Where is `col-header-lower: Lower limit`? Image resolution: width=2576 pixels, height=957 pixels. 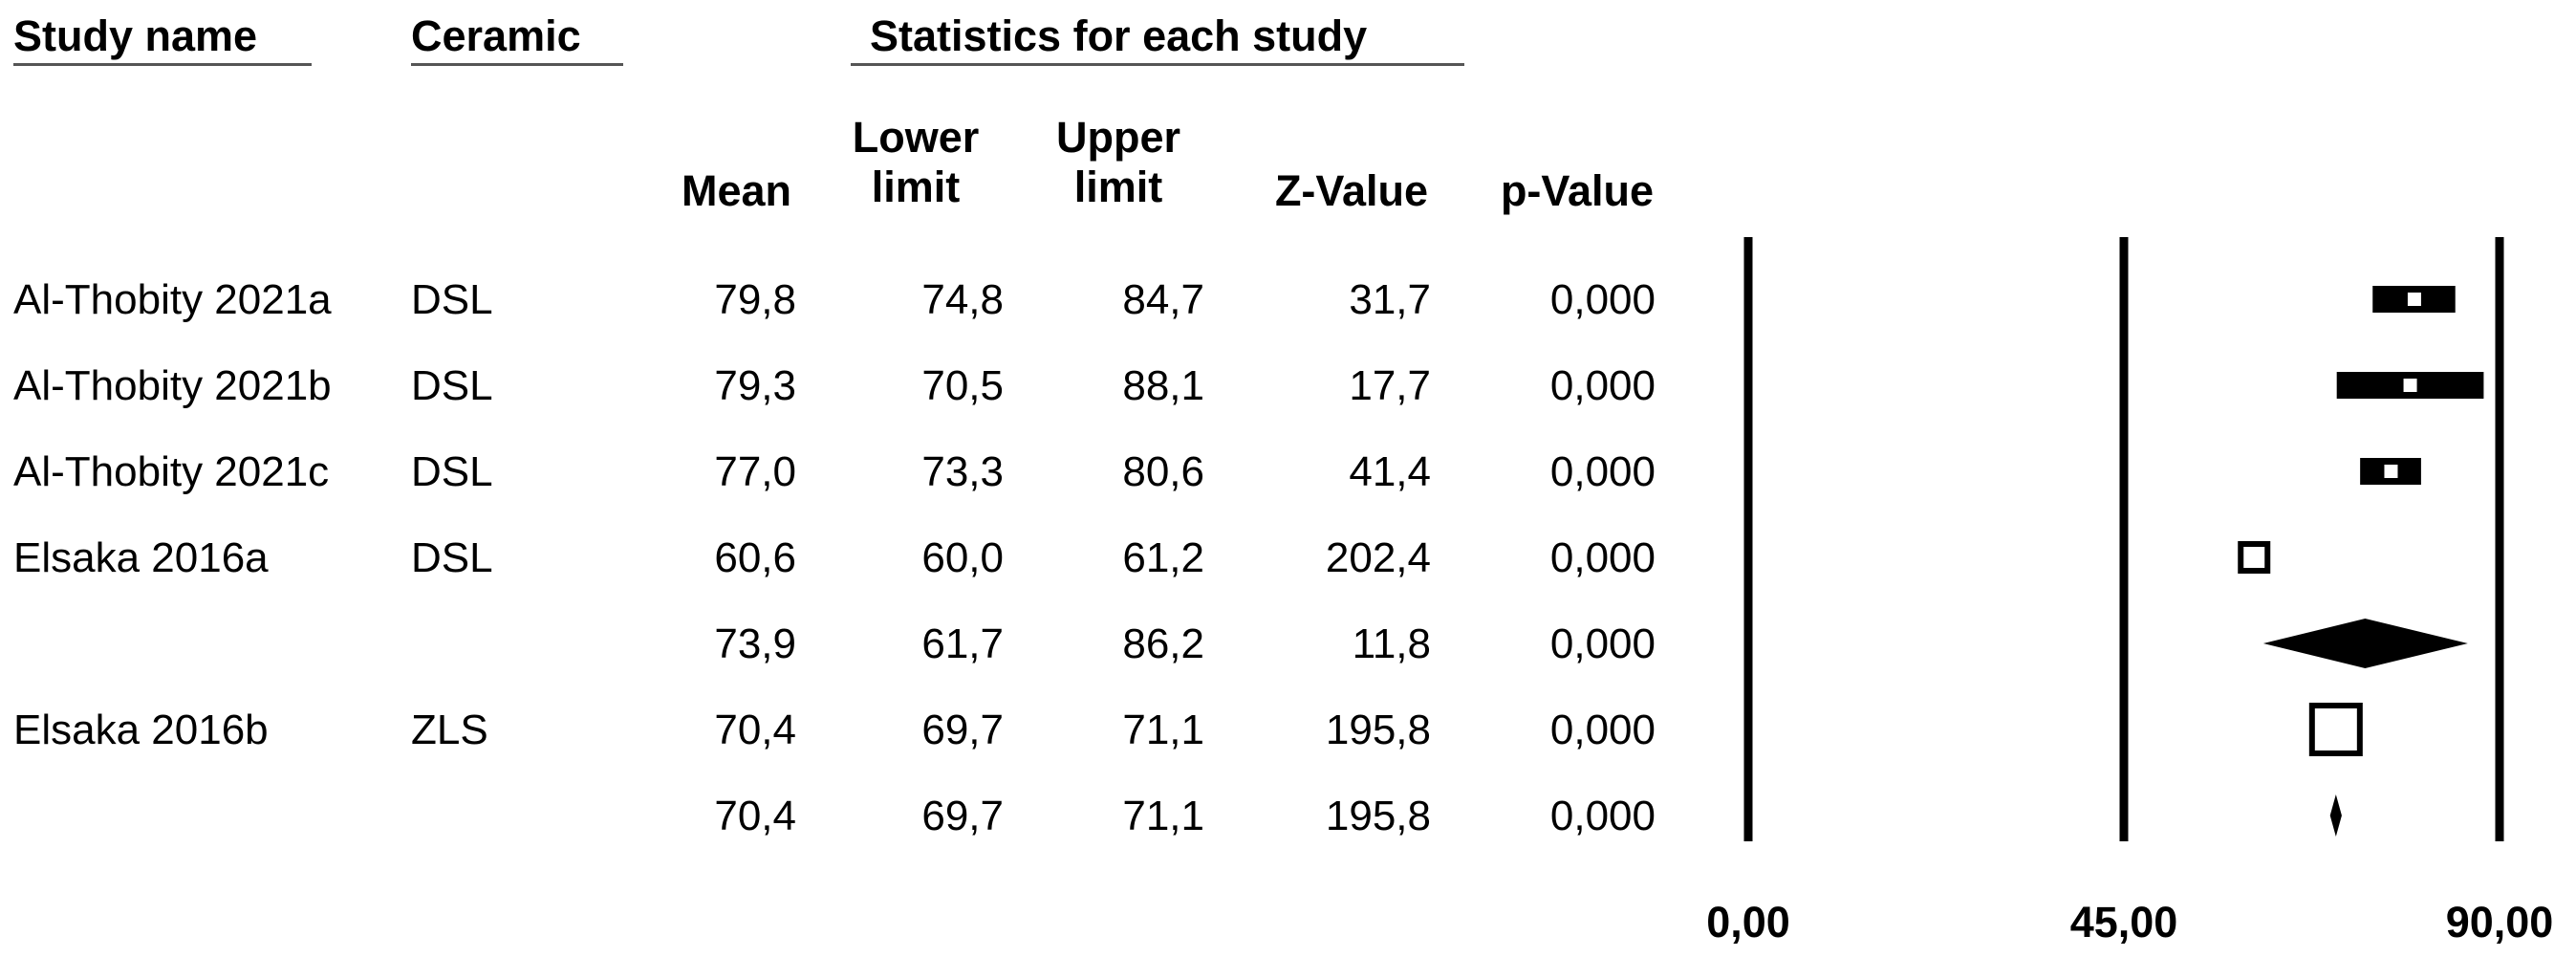 col-header-lower: Lower limit is located at coordinates (916, 162).